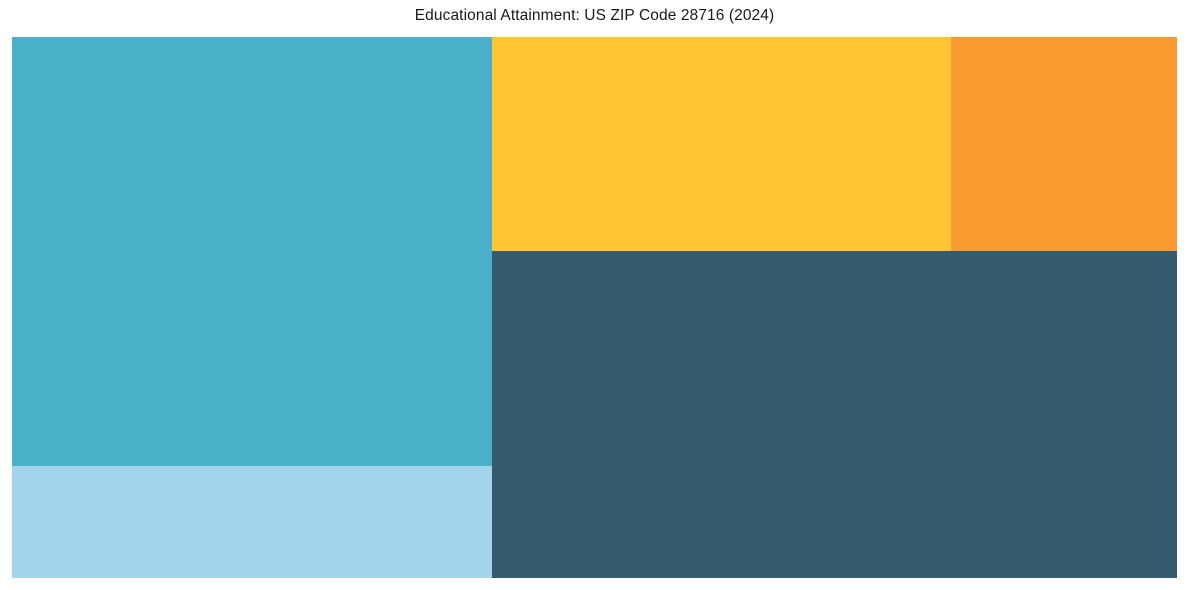 The image size is (1189, 590). What do you see at coordinates (252, 522) in the screenshot?
I see `treemap-tile: Less than high school` at bounding box center [252, 522].